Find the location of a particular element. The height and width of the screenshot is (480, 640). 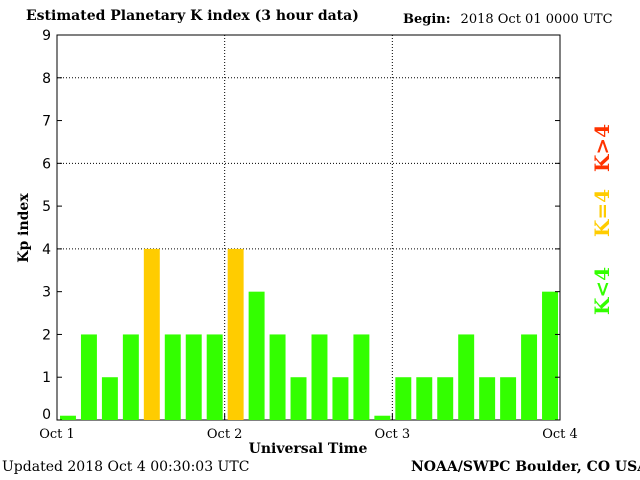

x-tick-label: Oct 4 is located at coordinates (560, 434).